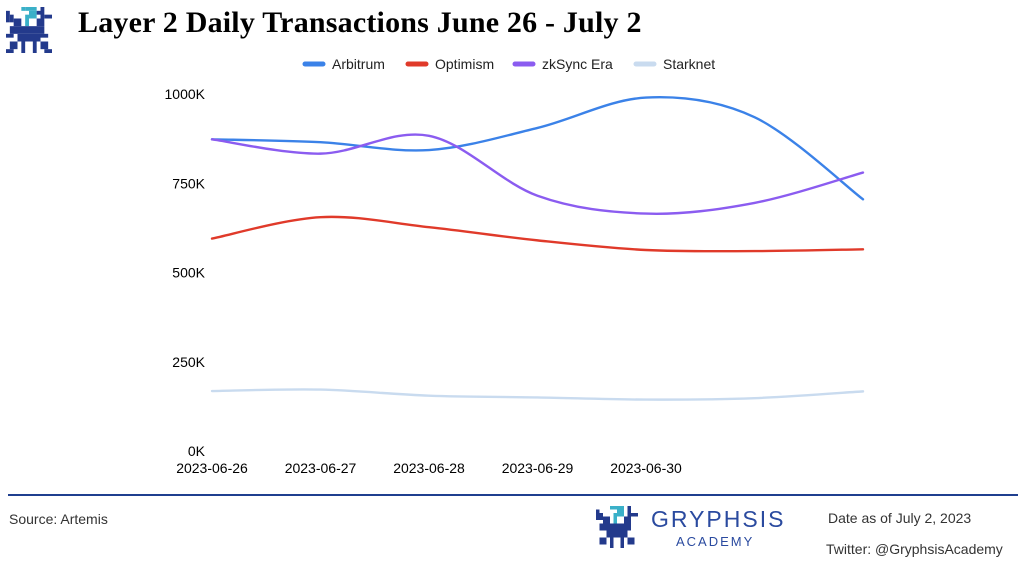  I want to click on x-tick-label: 2023-06-27, so click(321, 468).